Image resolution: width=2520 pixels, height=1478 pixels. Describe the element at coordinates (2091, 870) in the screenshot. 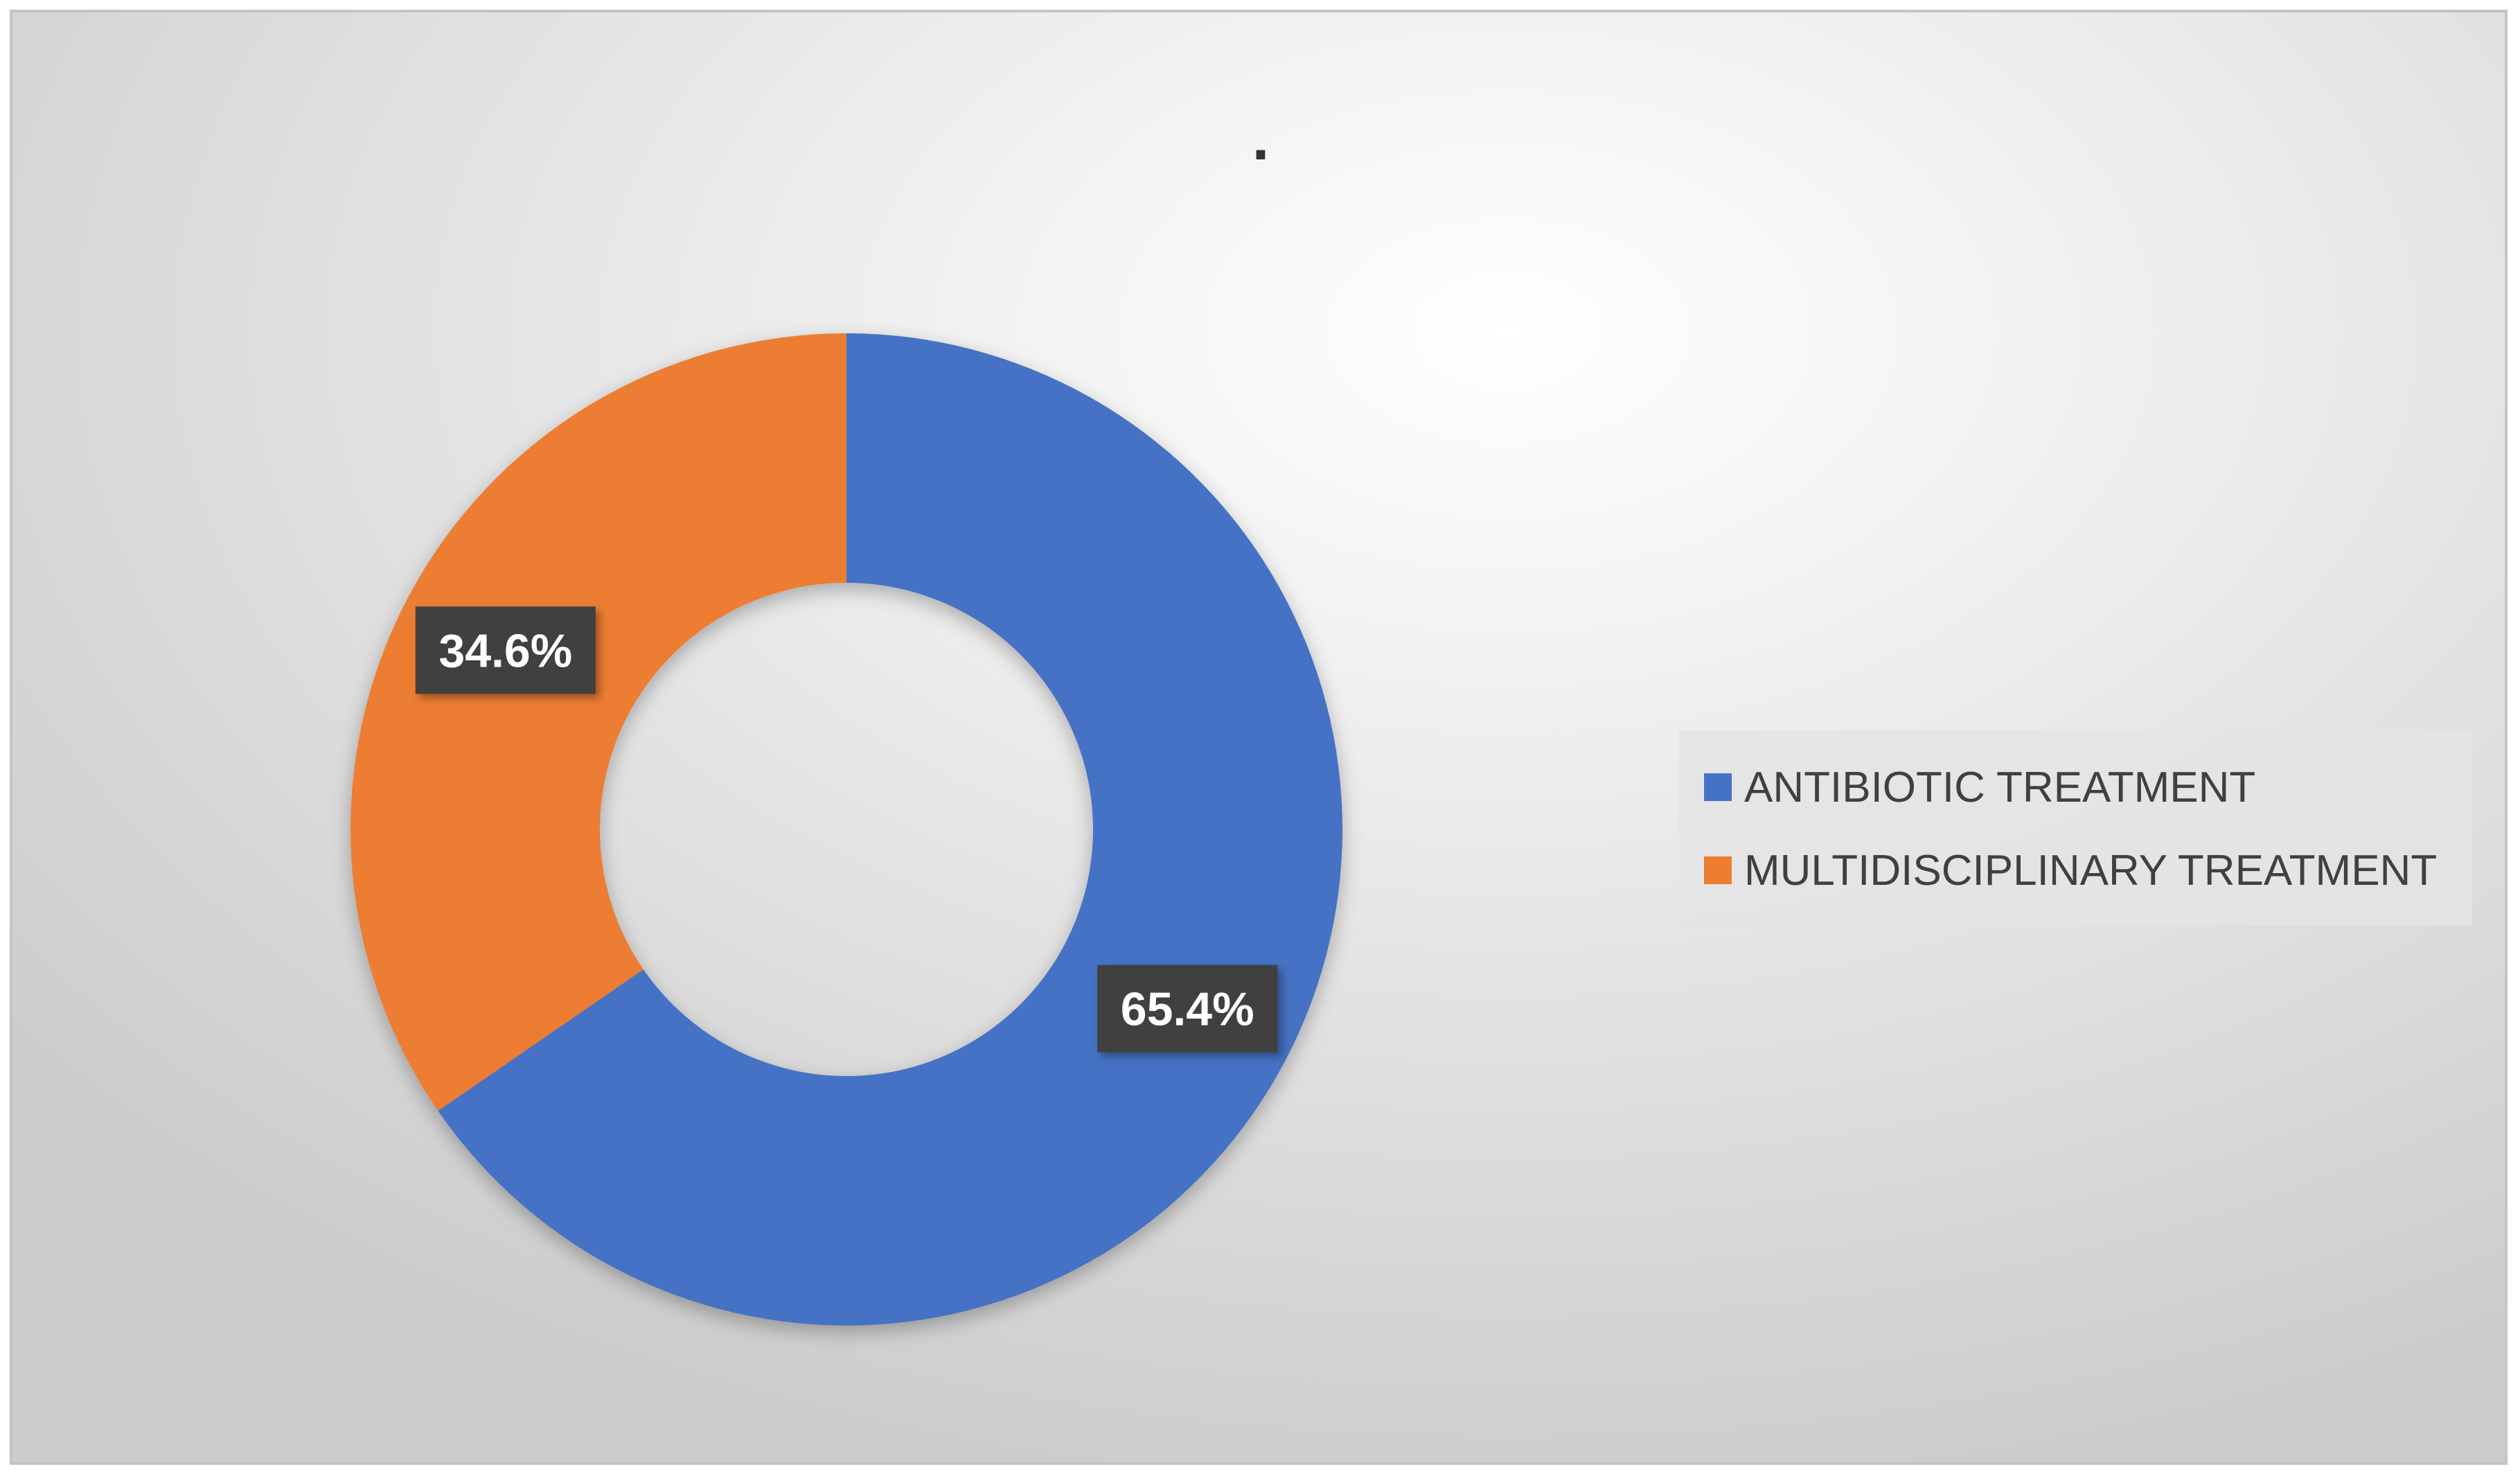

I see `legend-label-multidisciplinary: MULTIDISCIPLINARY TREATMENT` at that location.